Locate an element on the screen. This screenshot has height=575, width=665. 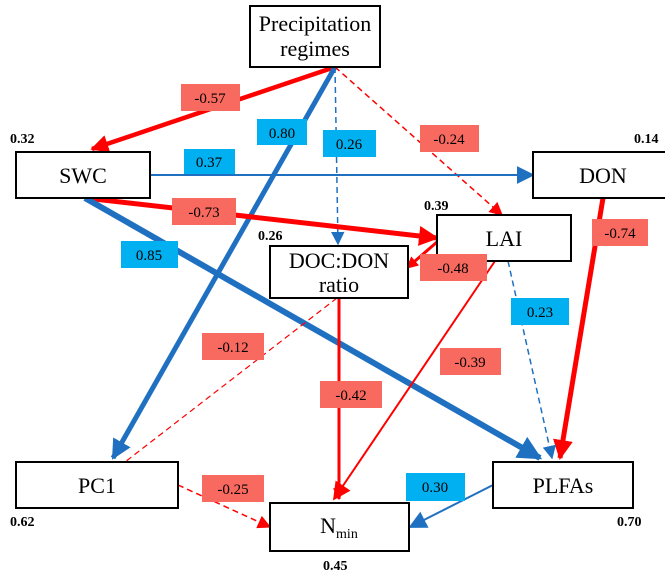
node-precipitation-regimes: Precipitation regimes is located at coordinates (315, 36).